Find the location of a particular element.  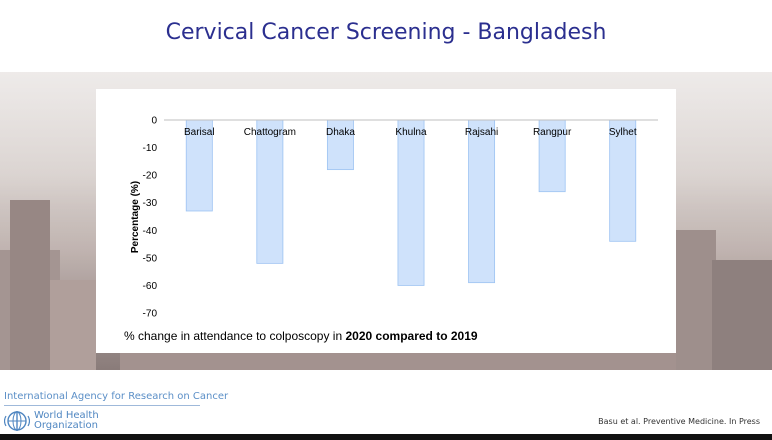

category-label: Chattogram is located at coordinates (270, 132).